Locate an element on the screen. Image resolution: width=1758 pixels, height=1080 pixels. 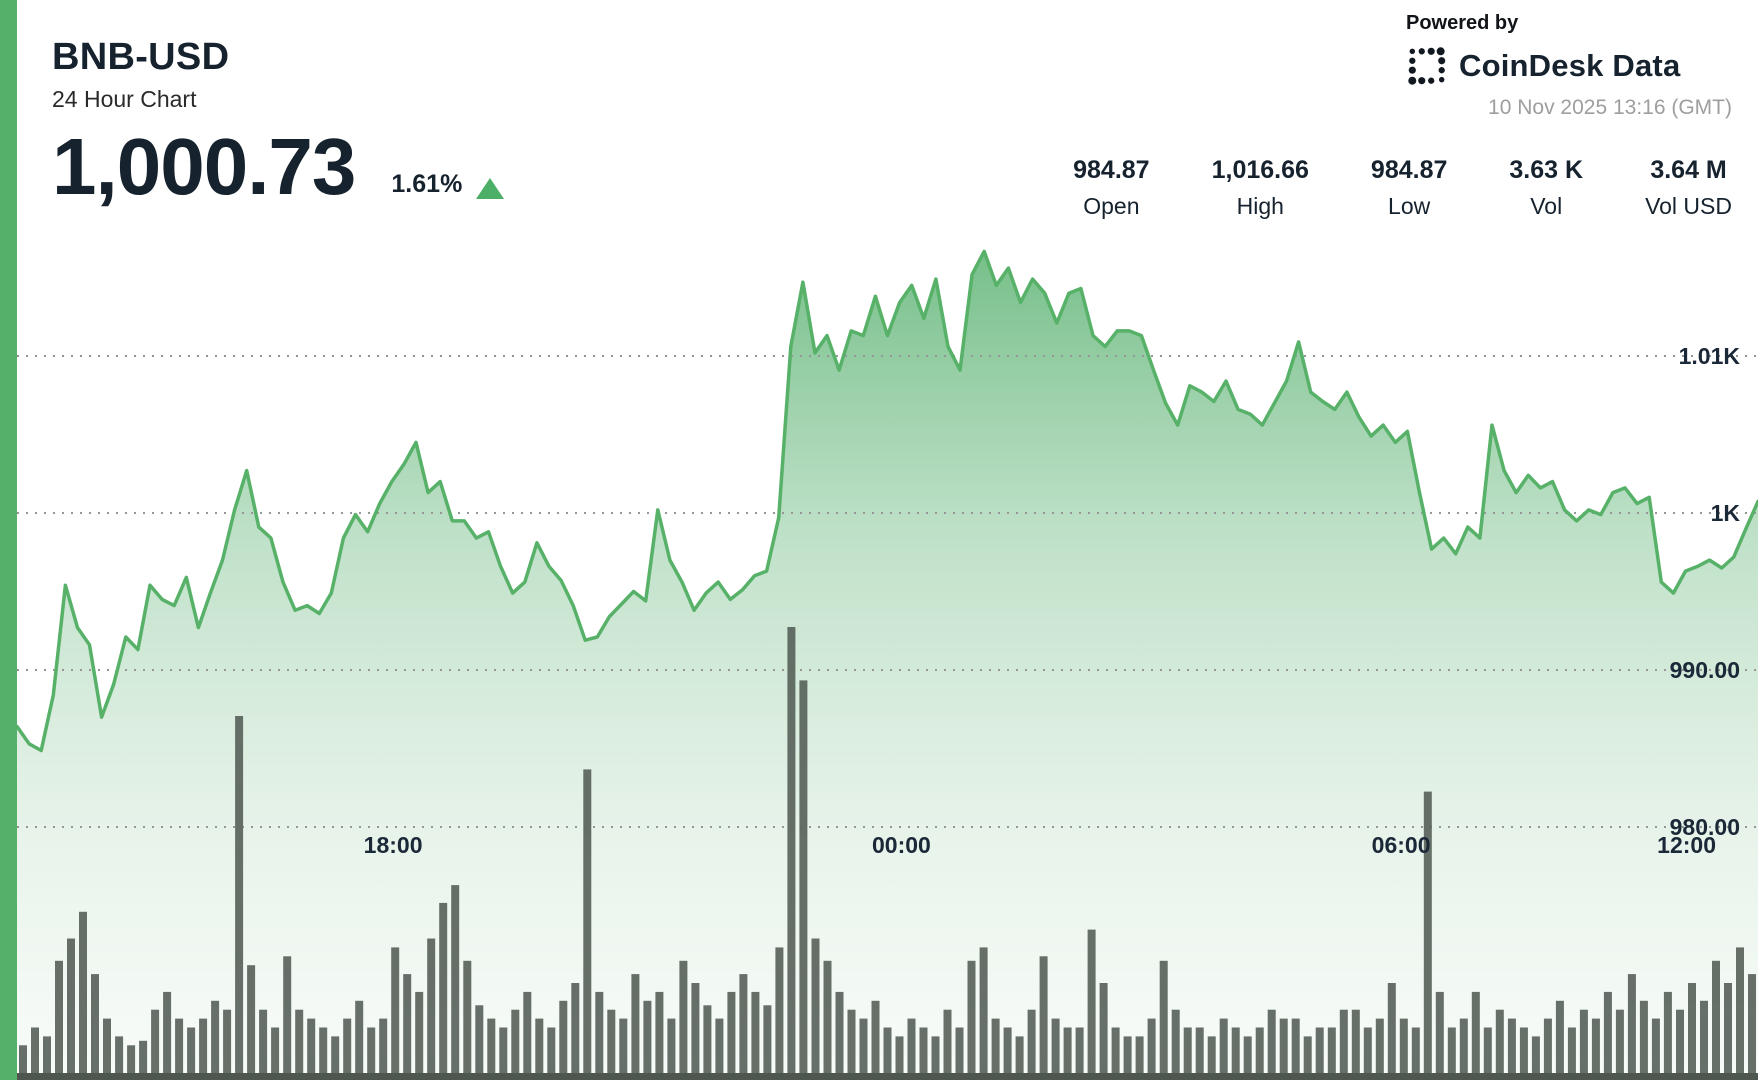
left-accent-stripe is located at coordinates (8, 540).